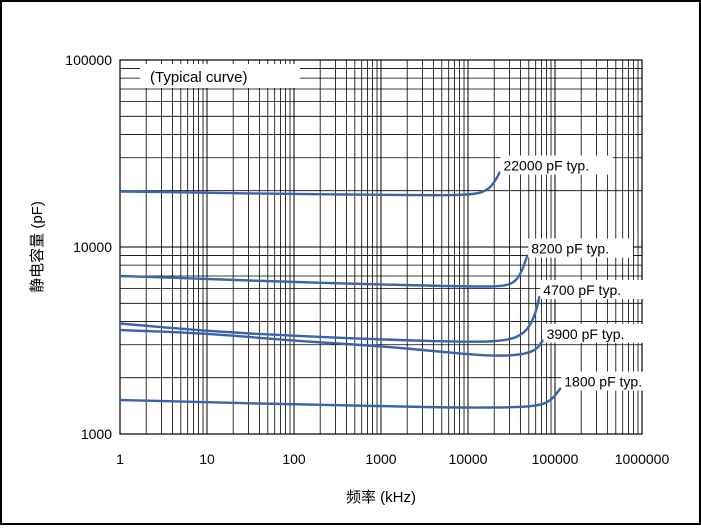 This screenshot has width=701, height=528. Describe the element at coordinates (92, 247) in the screenshot. I see `y-tick-label: 10000` at that location.